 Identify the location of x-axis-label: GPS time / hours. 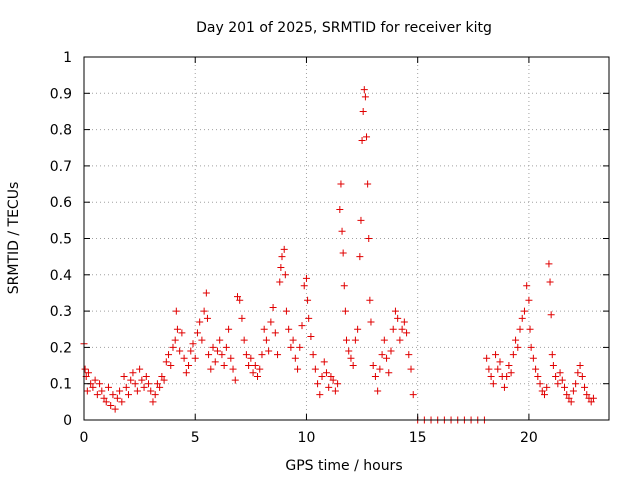
(343, 466).